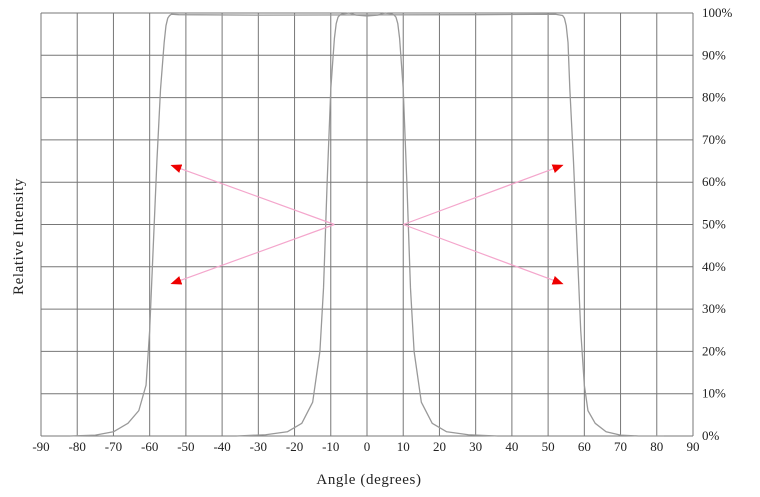 The image size is (760, 497). I want to click on y-axis-label: Relative Intensity, so click(19, 236).